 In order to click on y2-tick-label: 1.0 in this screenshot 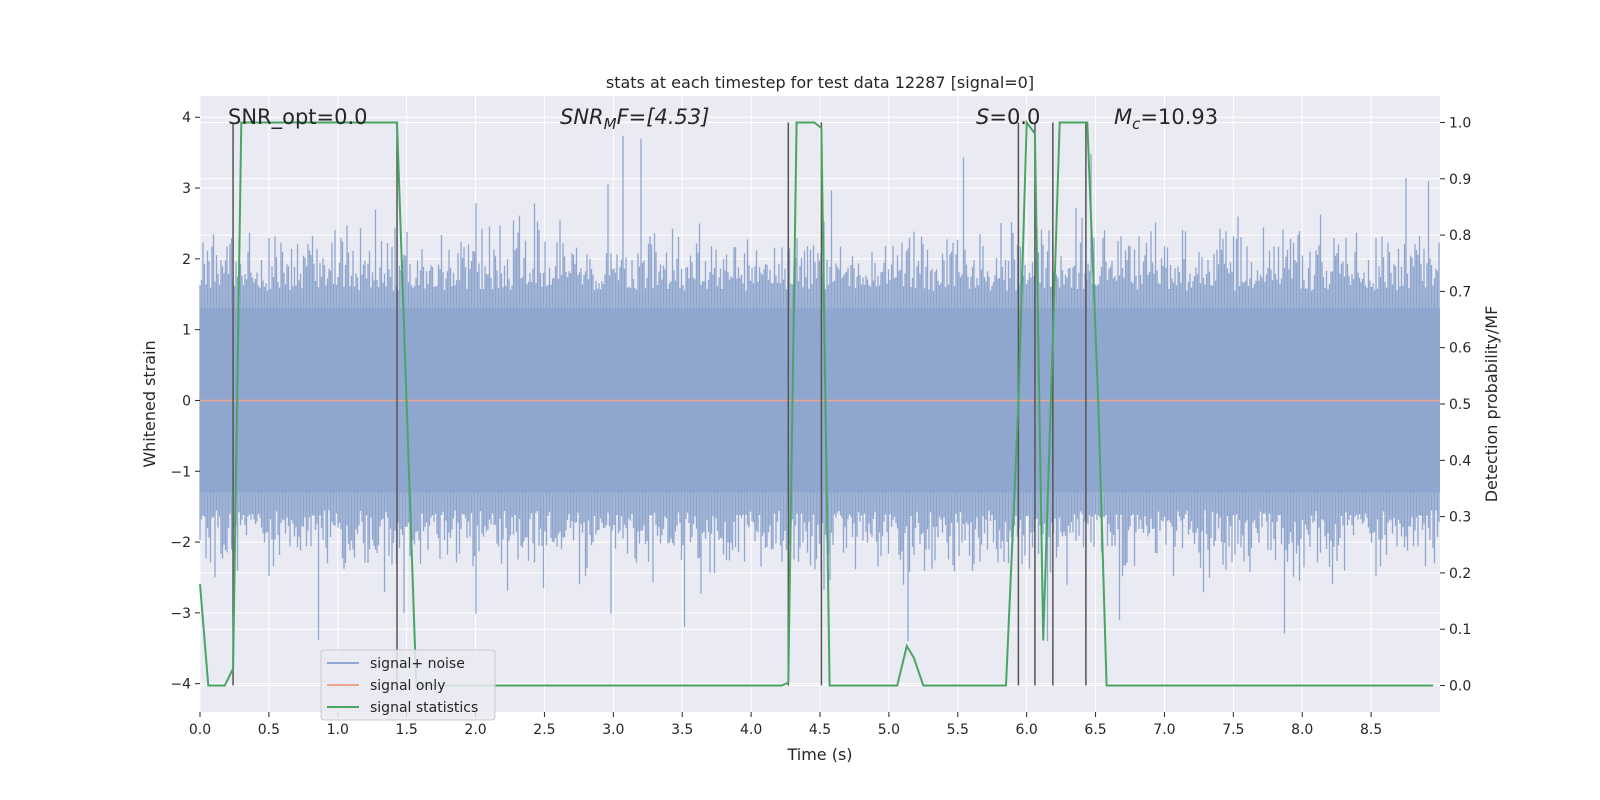, I will do `click(1460, 123)`.